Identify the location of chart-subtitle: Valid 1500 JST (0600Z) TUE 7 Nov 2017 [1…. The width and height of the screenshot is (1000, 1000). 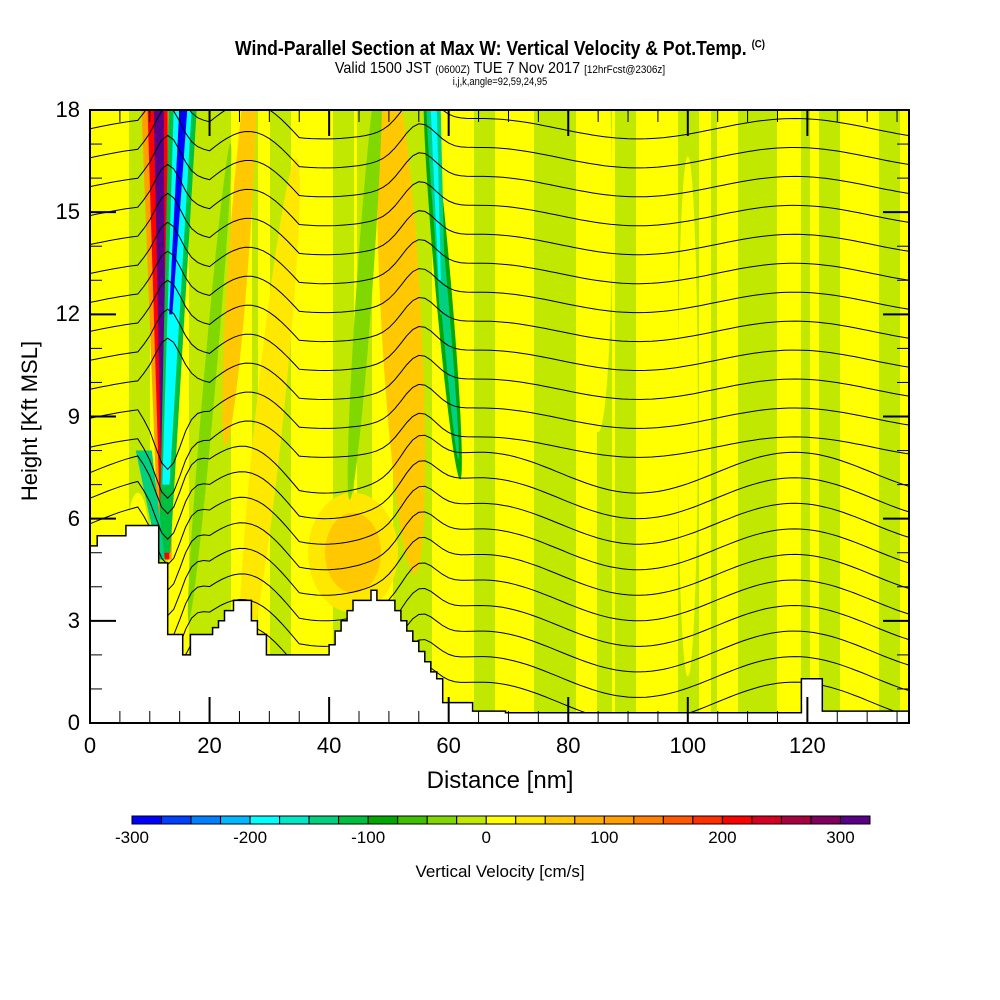
(500, 68).